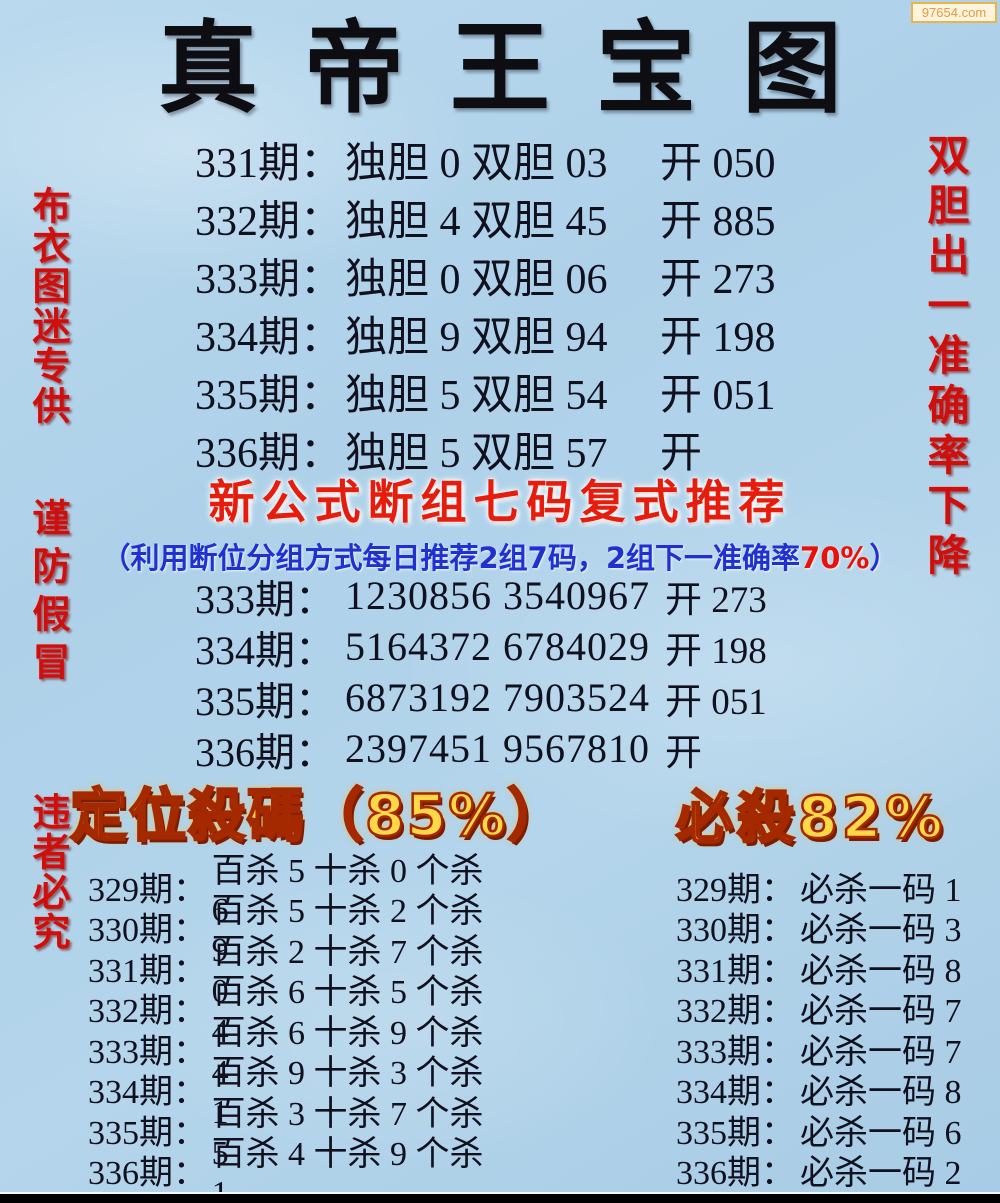  I want to click on kill-row: 329期： 必杀一码 1, so click(826, 887).